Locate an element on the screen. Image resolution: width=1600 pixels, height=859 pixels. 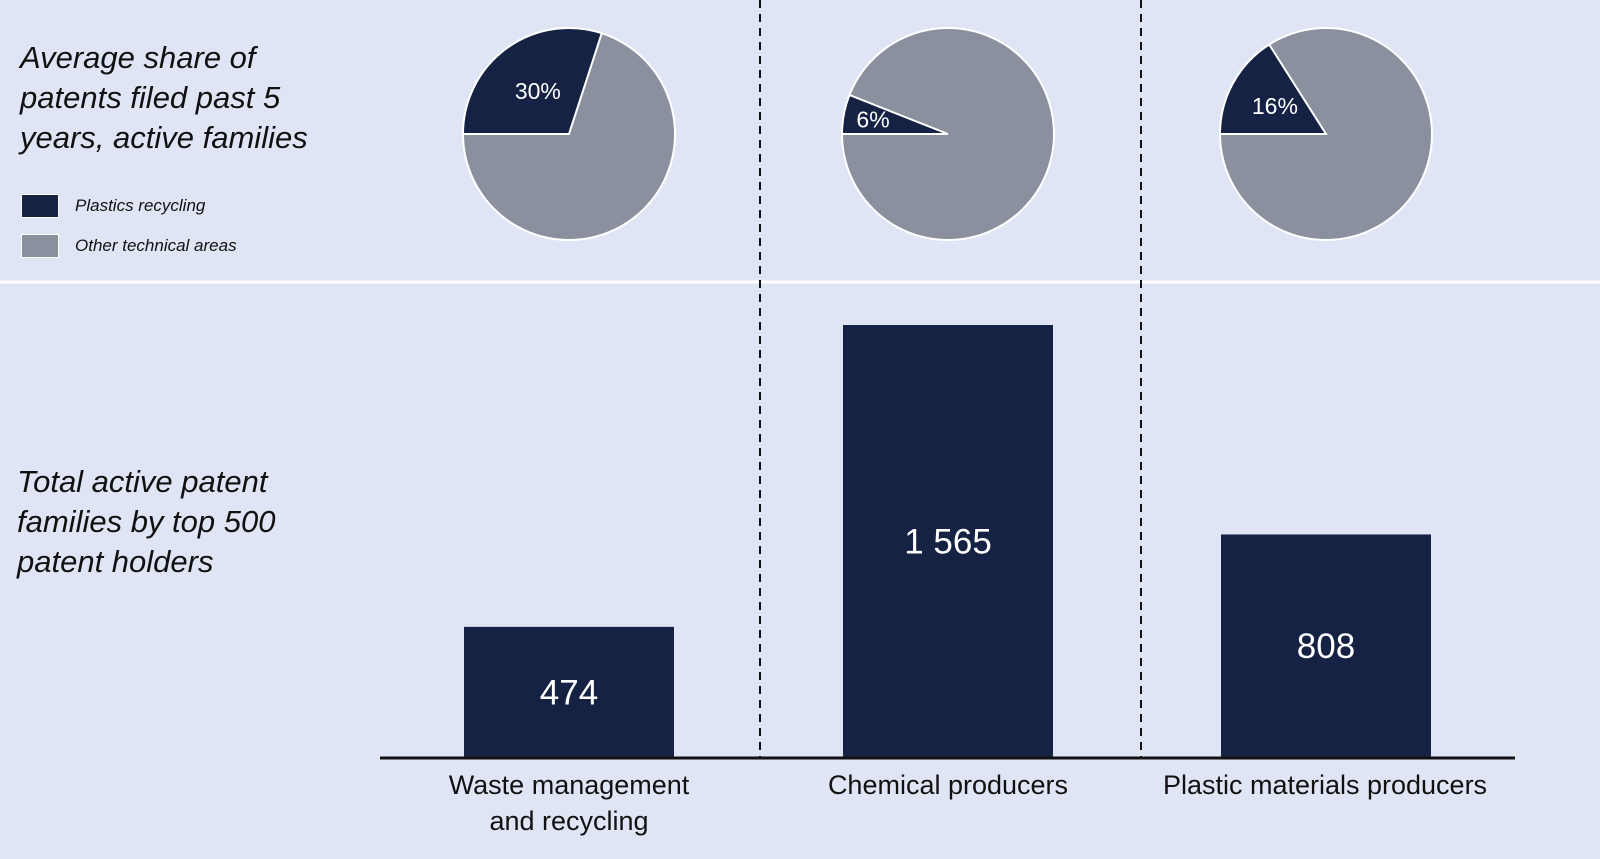
category-label-waste-management: Waste management and recycling is located at coordinates (569, 803).